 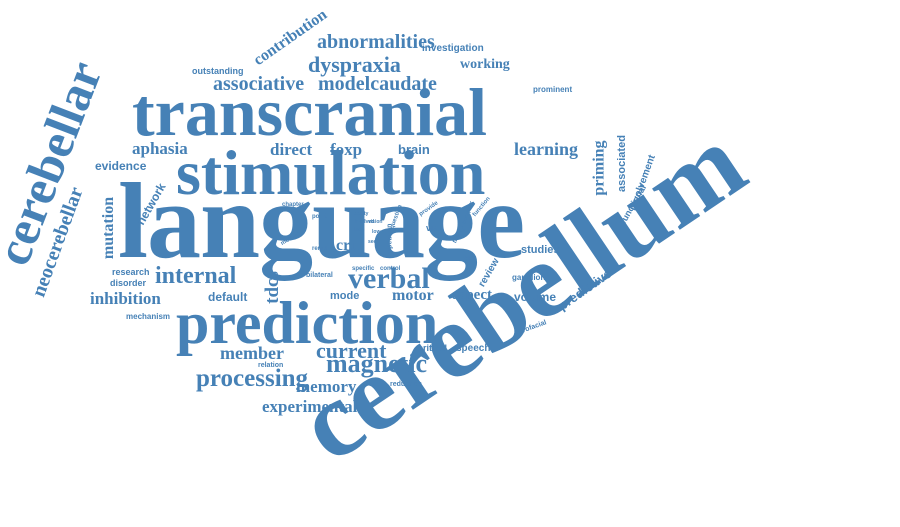 What do you see at coordinates (271, 365) in the screenshot?
I see `word-relation: relation` at bounding box center [271, 365].